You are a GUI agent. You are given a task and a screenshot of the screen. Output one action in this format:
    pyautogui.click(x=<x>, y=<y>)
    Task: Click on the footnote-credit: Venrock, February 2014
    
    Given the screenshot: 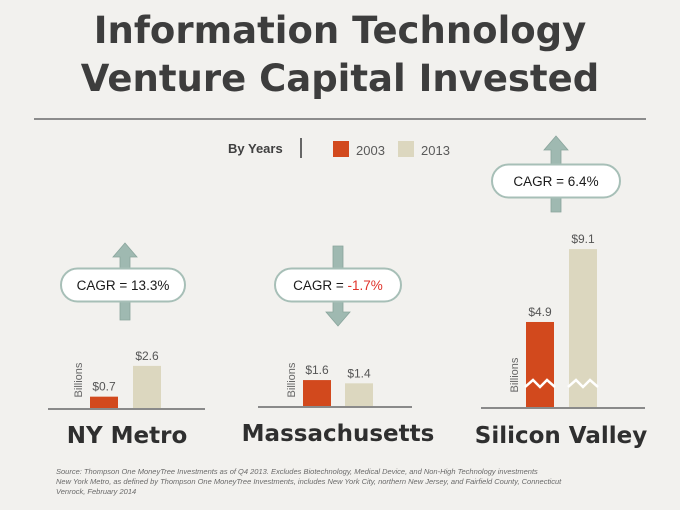 What is the action you would take?
    pyautogui.click(x=96, y=492)
    